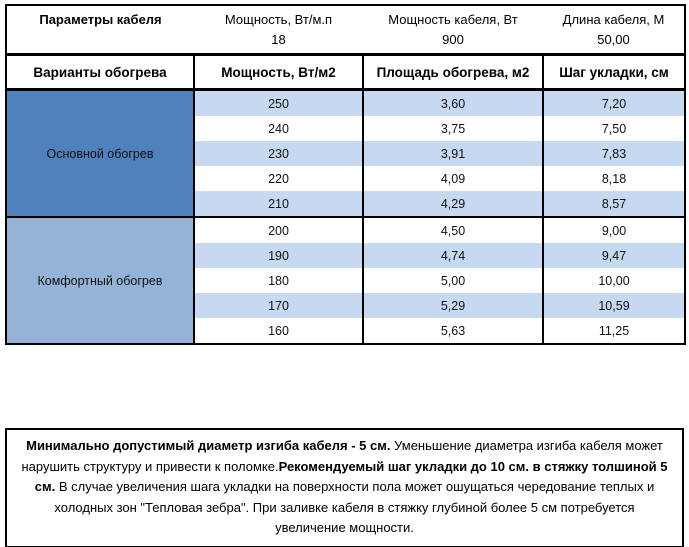 This screenshot has width=689, height=547. What do you see at coordinates (614, 229) in the screenshot?
I see `cell-step: 9,00` at bounding box center [614, 229].